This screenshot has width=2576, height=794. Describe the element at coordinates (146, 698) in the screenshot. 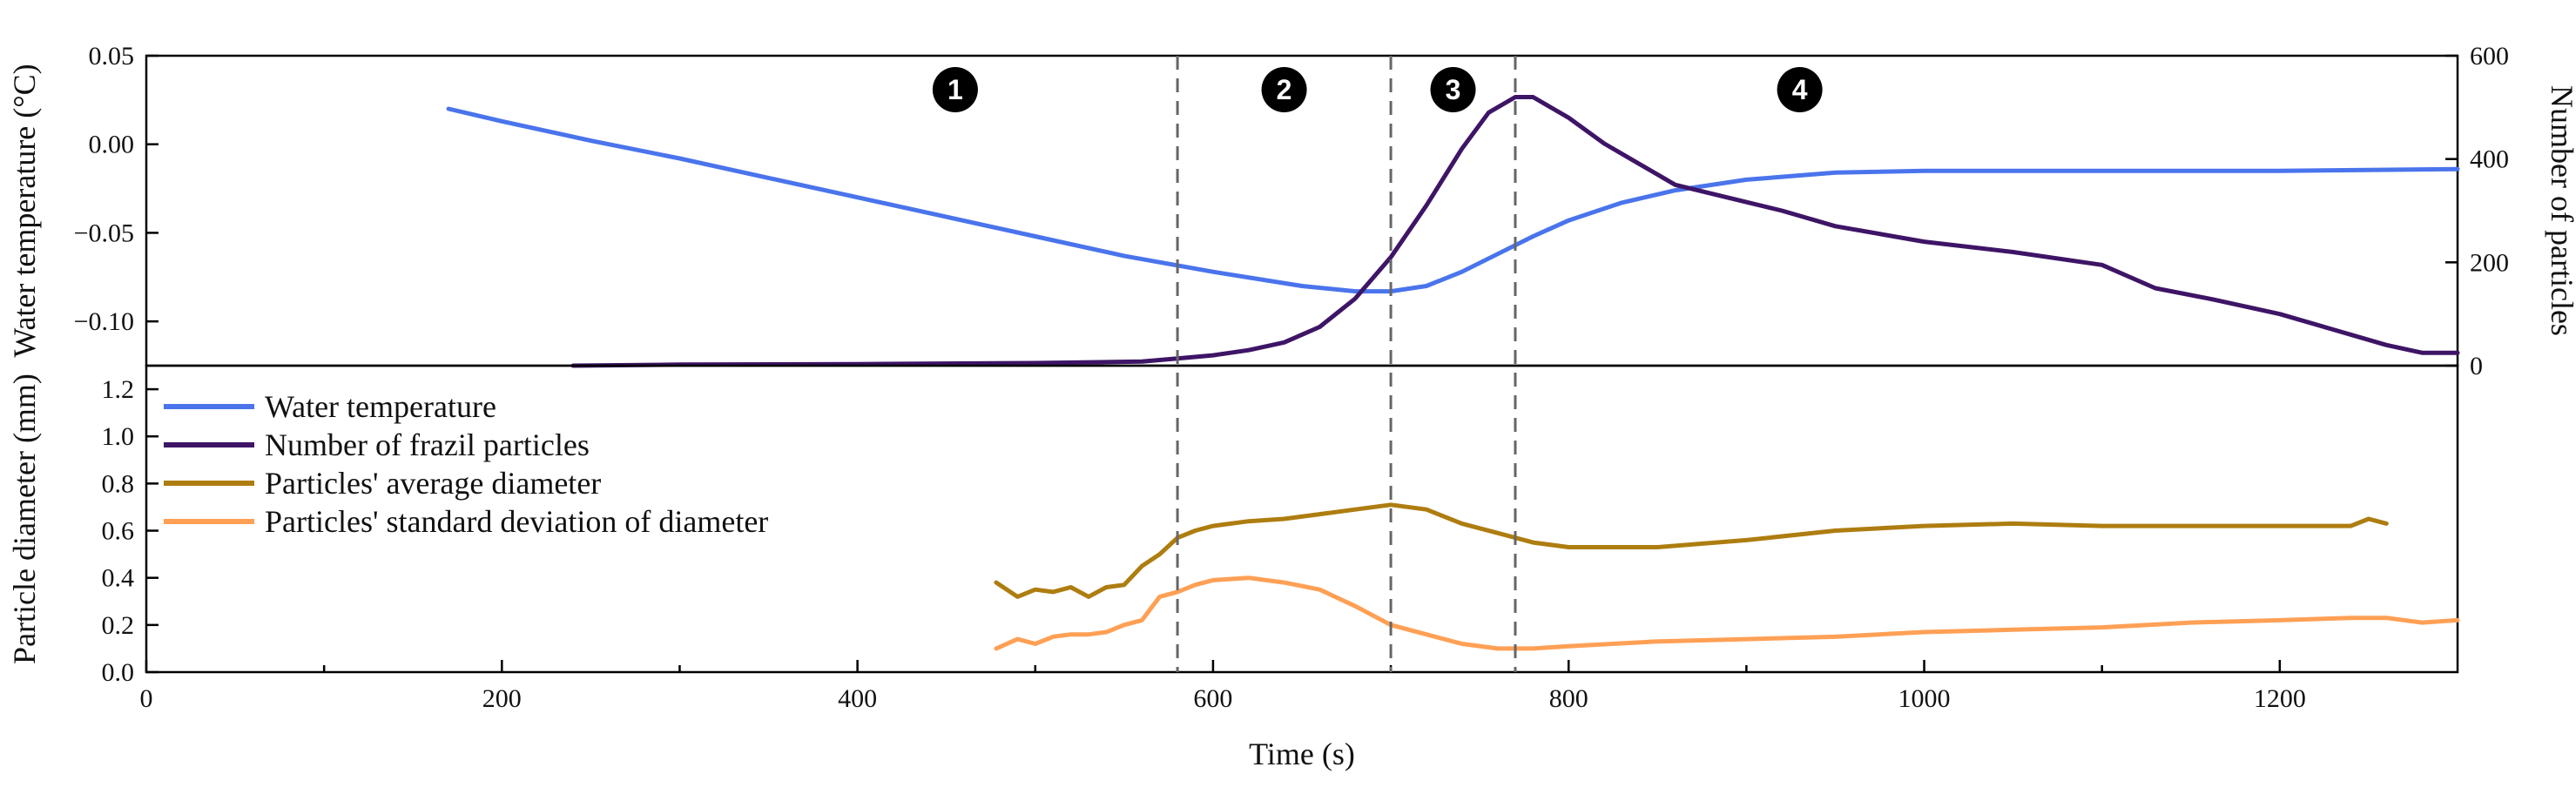

I see `x-tick-label: 0` at that location.